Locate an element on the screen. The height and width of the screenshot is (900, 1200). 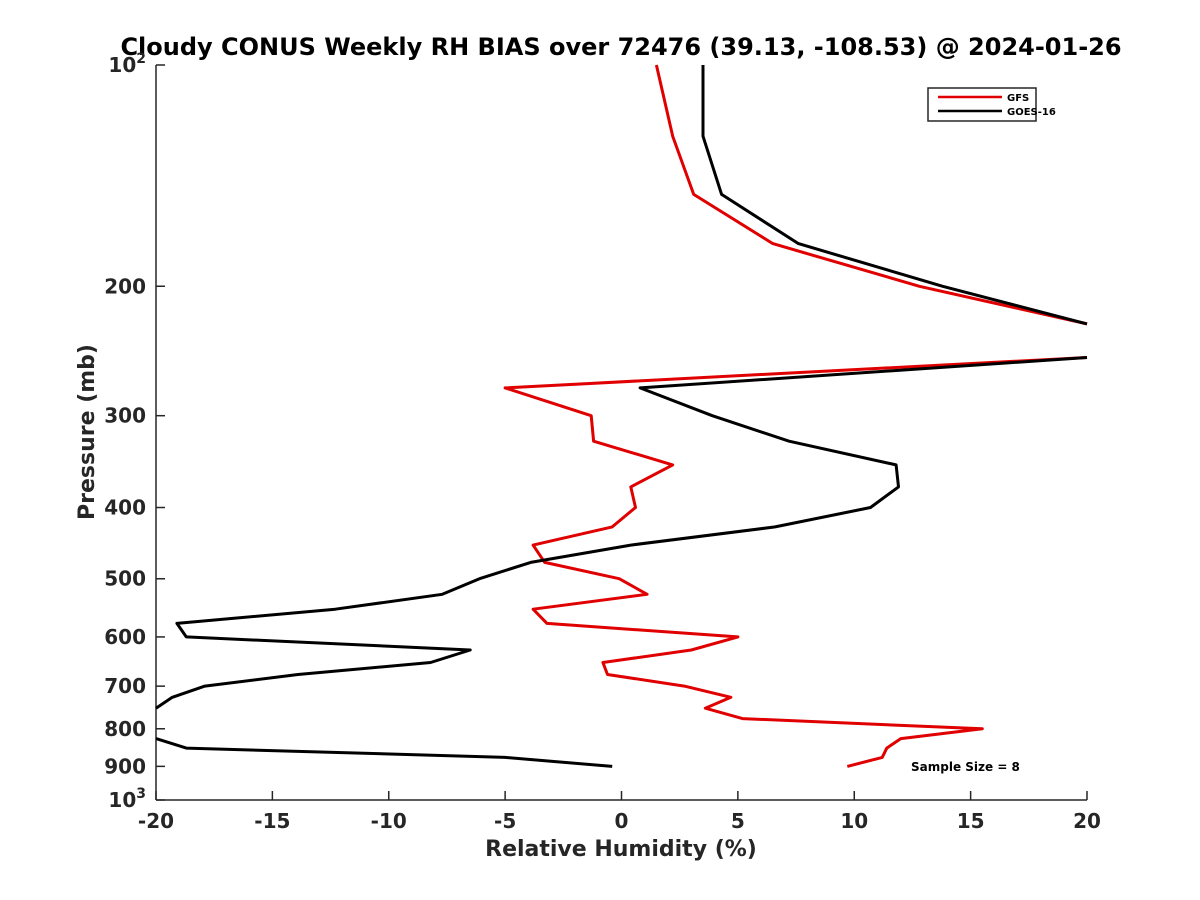
x-tick-label: 20 is located at coordinates (1087, 821).